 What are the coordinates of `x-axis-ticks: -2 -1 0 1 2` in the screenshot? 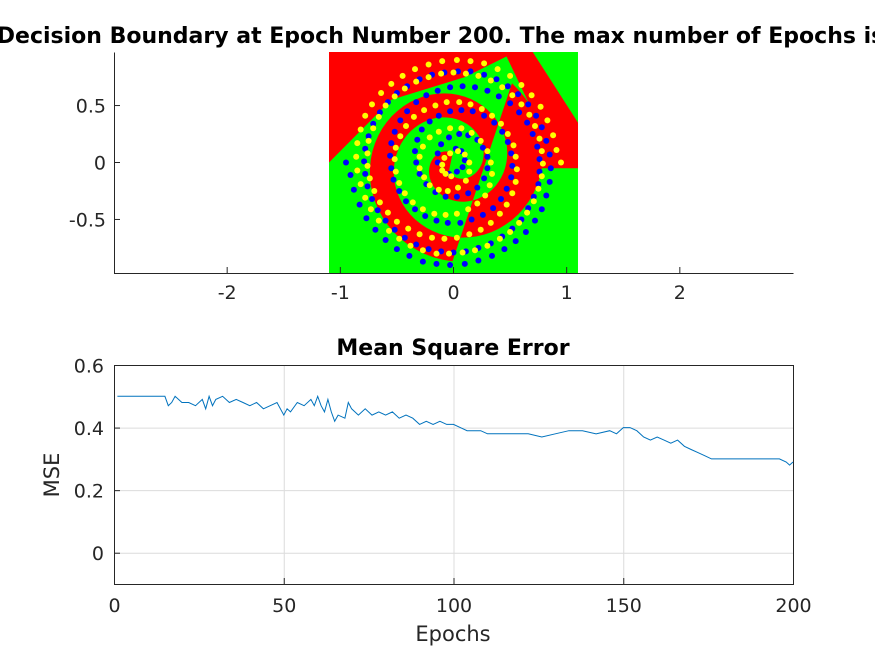 It's located at (452, 285).